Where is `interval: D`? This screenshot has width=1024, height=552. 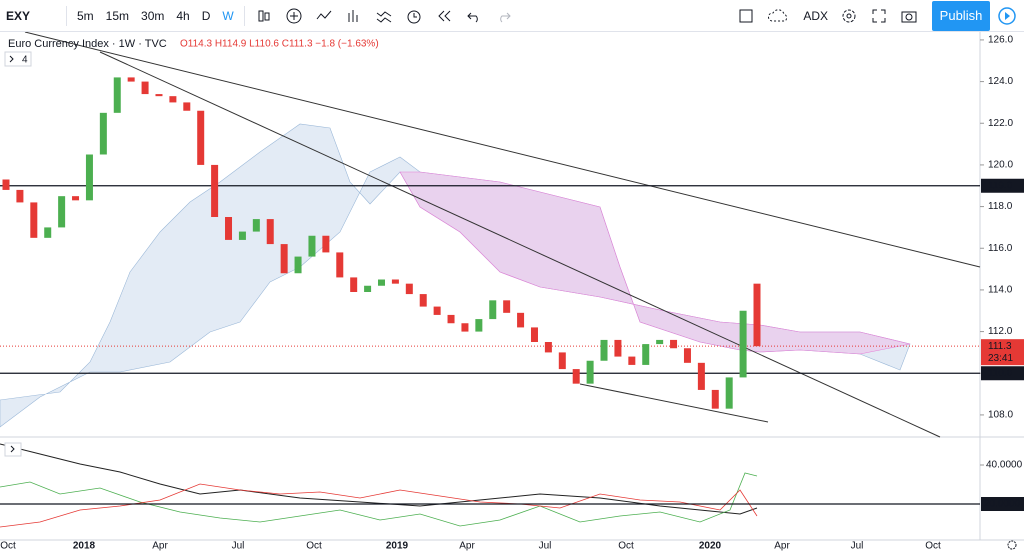 interval: D is located at coordinates (206, 15).